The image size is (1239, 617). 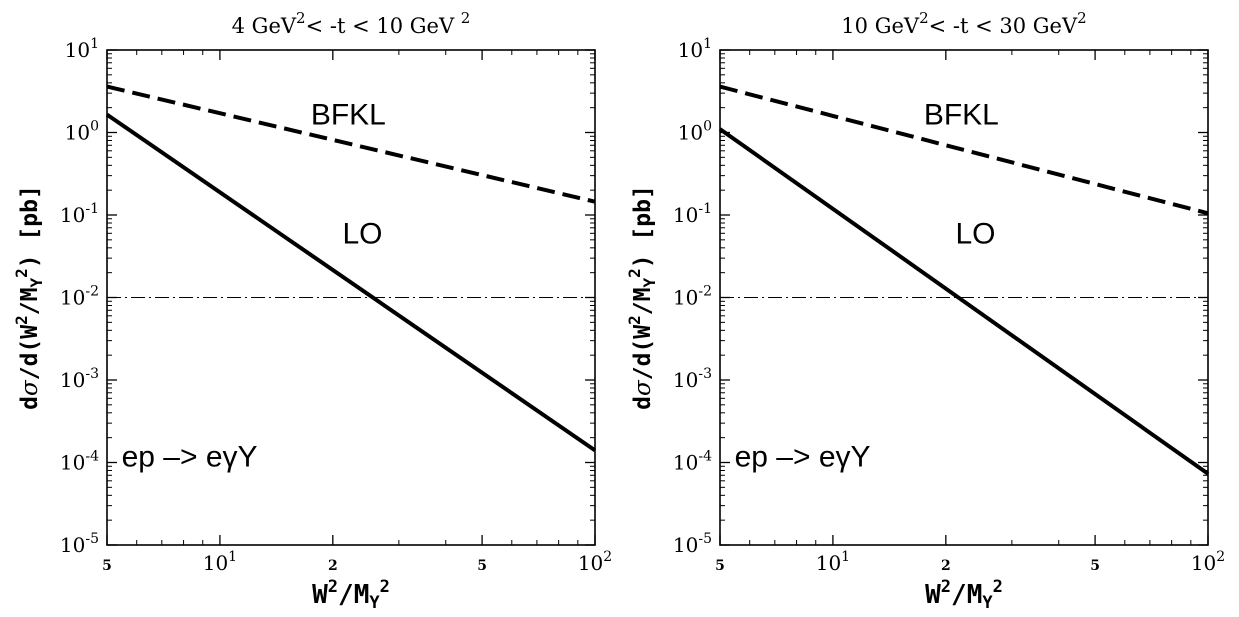 I want to click on x-tick-exp: 1, so click(x=232, y=557).